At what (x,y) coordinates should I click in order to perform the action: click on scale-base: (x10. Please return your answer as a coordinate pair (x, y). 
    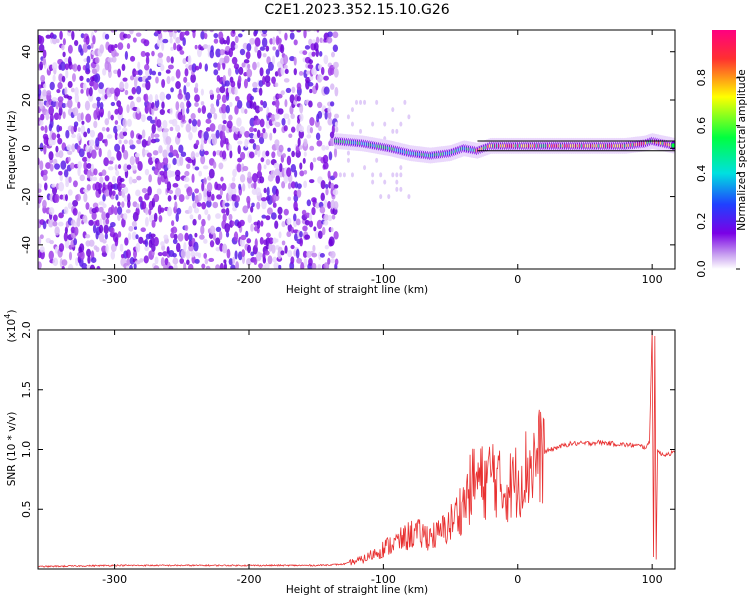
    Looking at the image, I should click on (12, 331).